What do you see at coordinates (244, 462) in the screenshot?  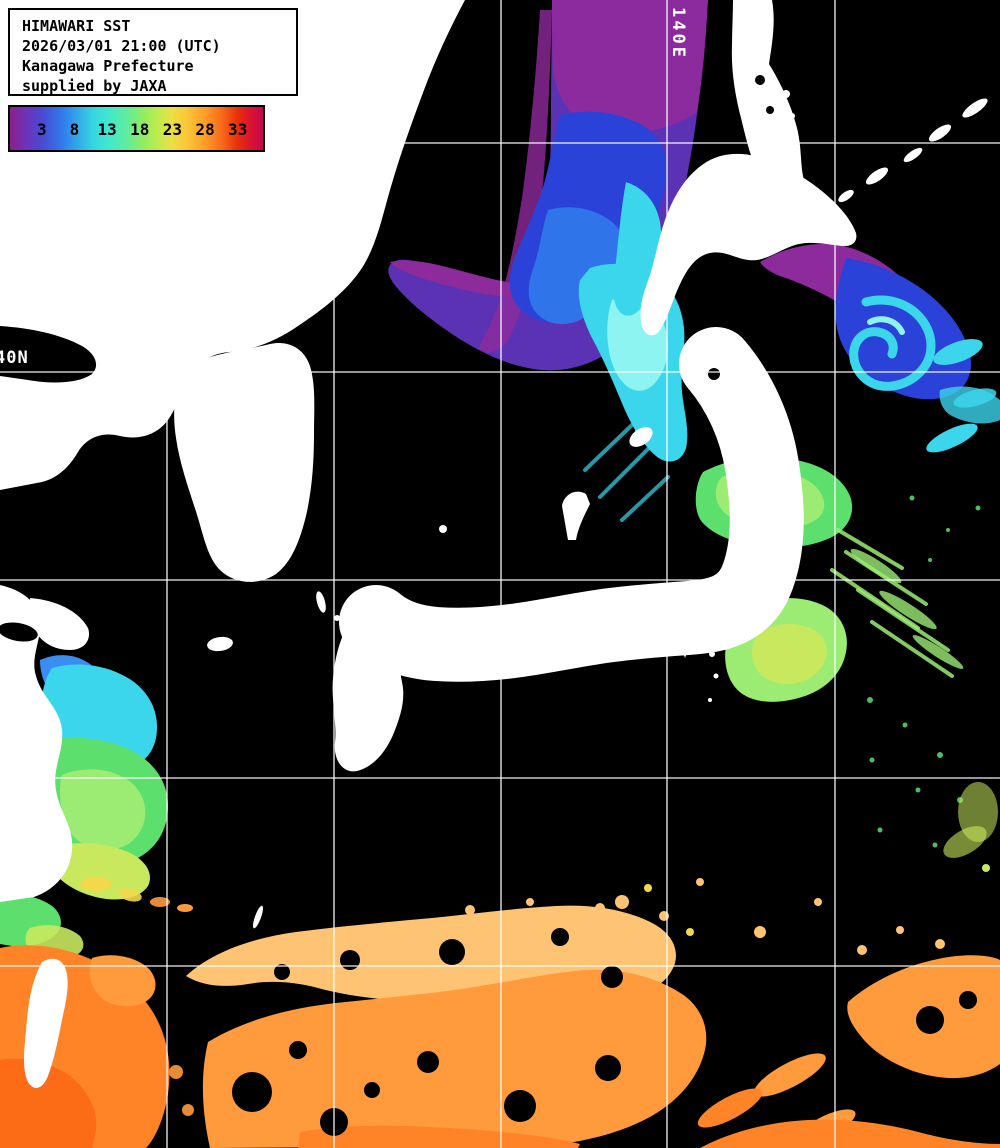 I see `land-korea` at bounding box center [244, 462].